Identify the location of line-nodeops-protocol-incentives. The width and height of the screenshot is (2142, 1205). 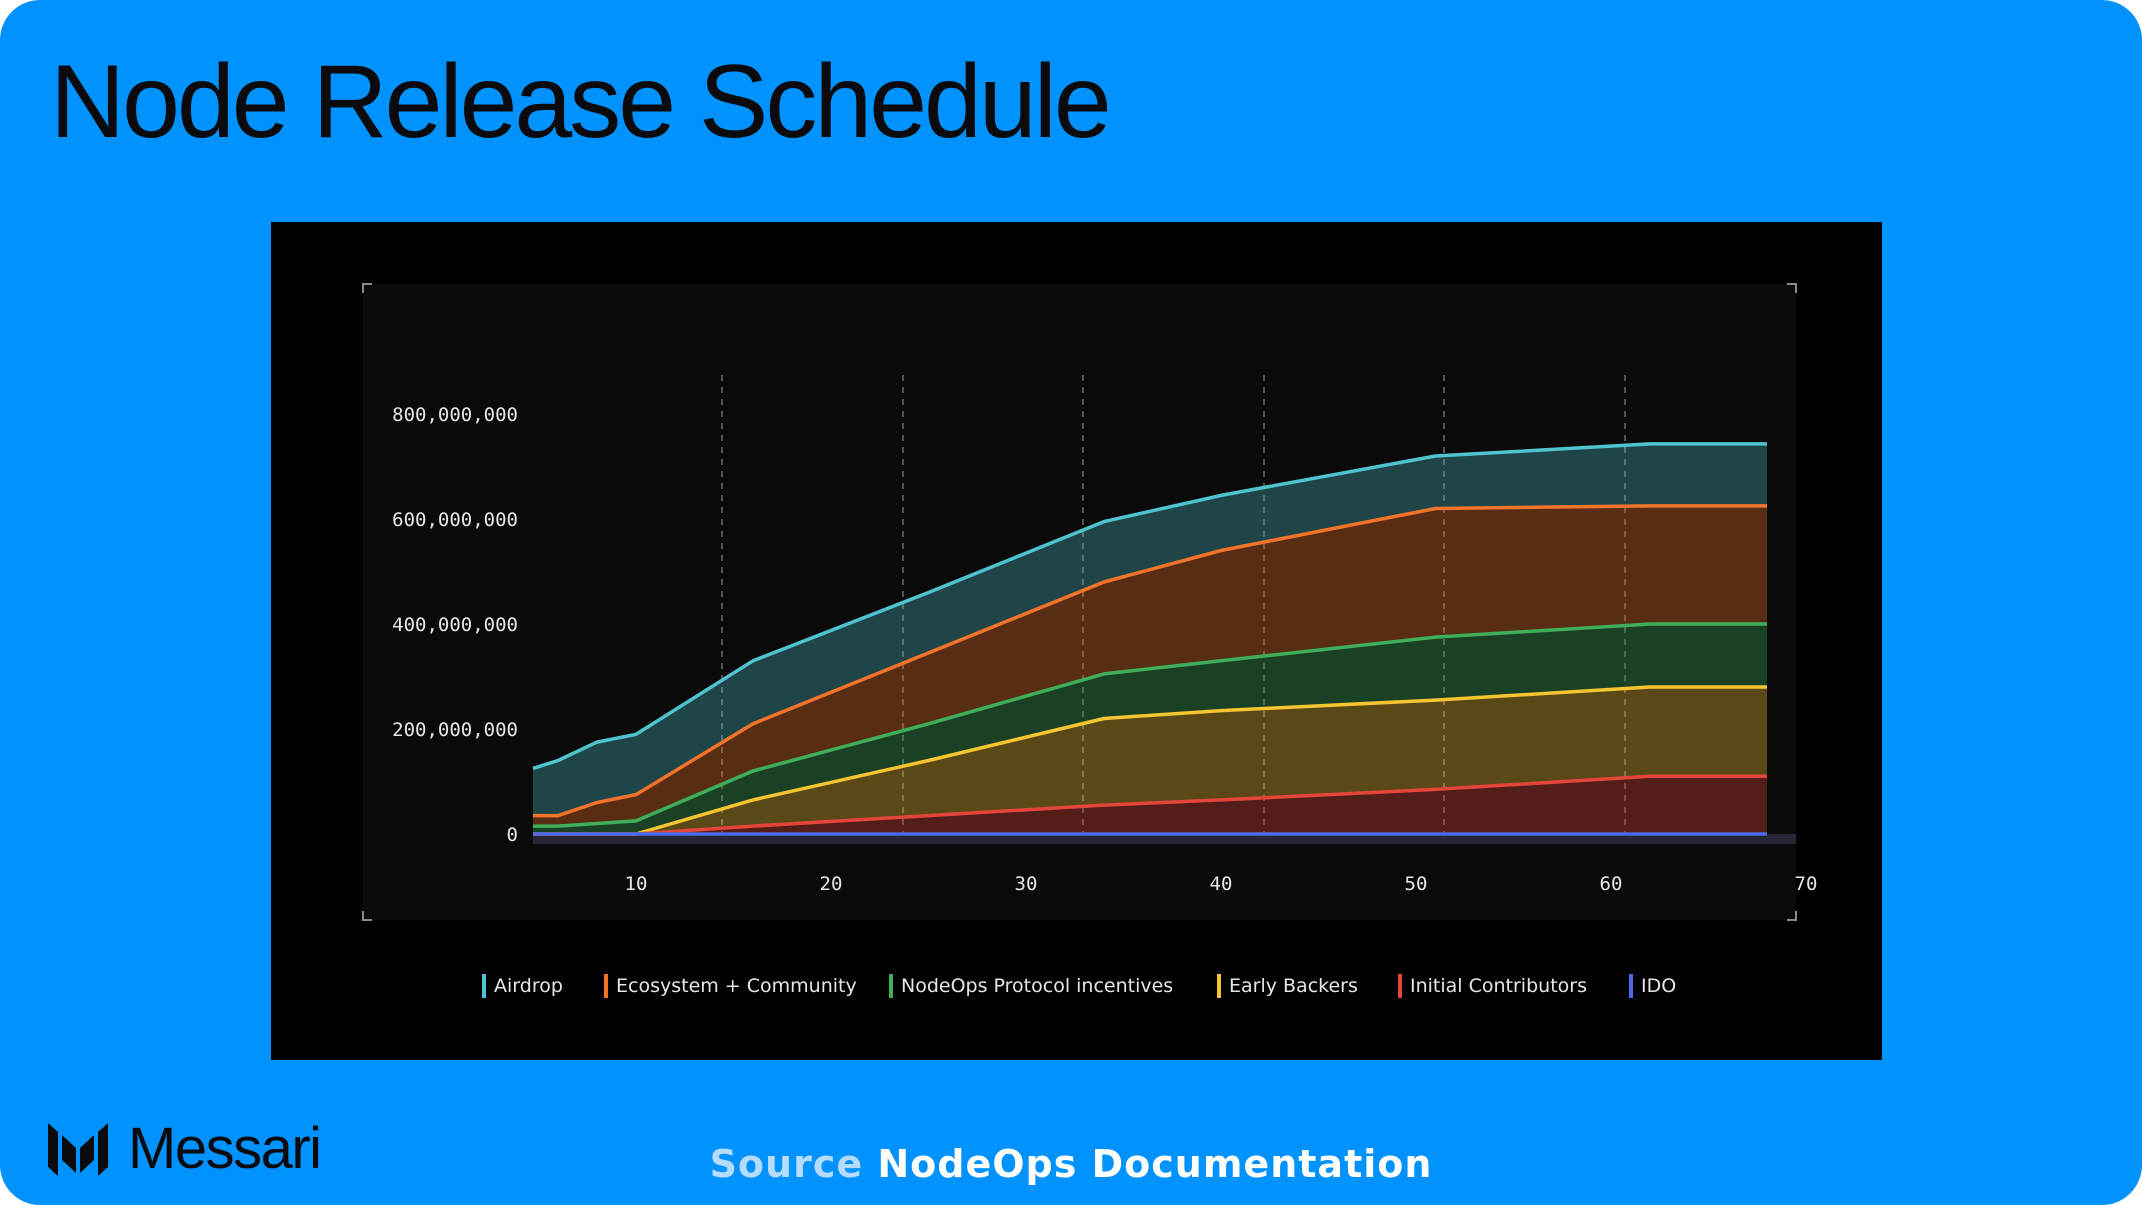
(1150, 725).